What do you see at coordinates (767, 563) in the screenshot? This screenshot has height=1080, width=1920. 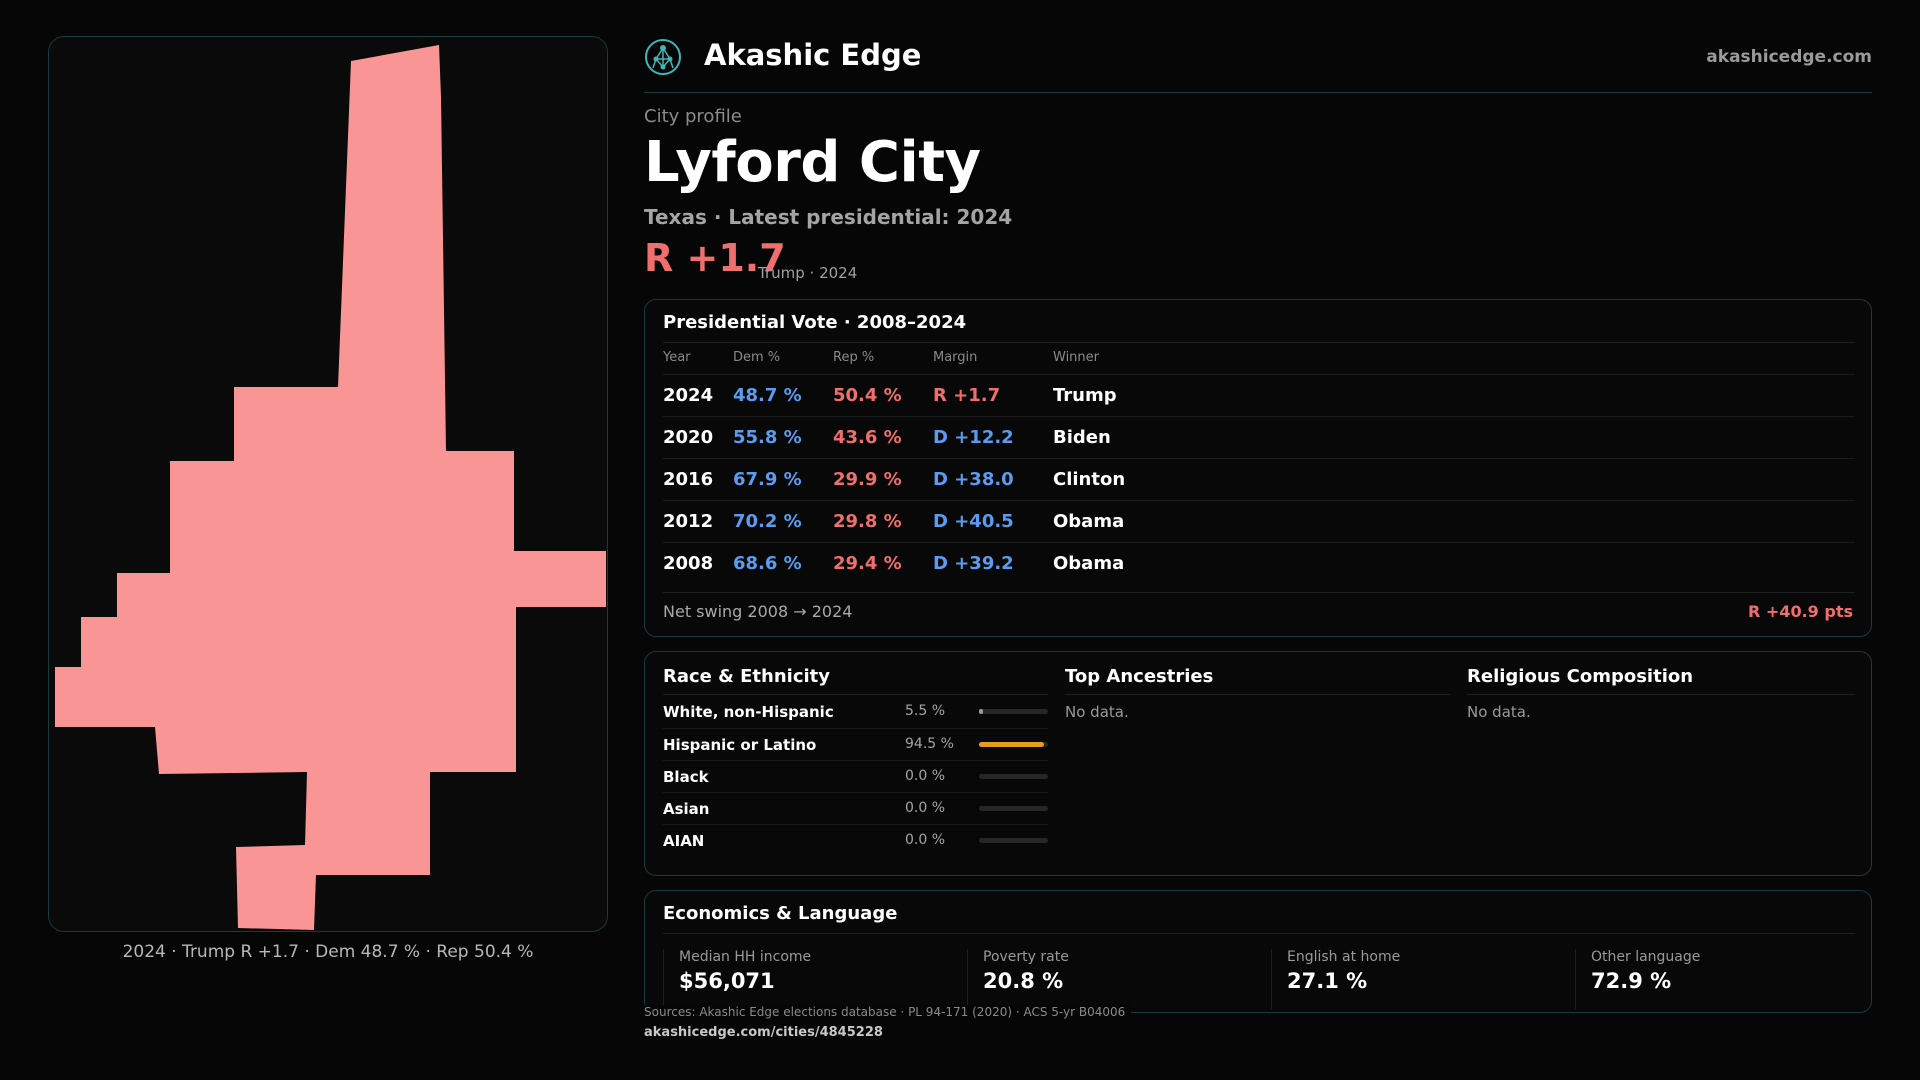 I see `cell-dem: 68.6 %` at bounding box center [767, 563].